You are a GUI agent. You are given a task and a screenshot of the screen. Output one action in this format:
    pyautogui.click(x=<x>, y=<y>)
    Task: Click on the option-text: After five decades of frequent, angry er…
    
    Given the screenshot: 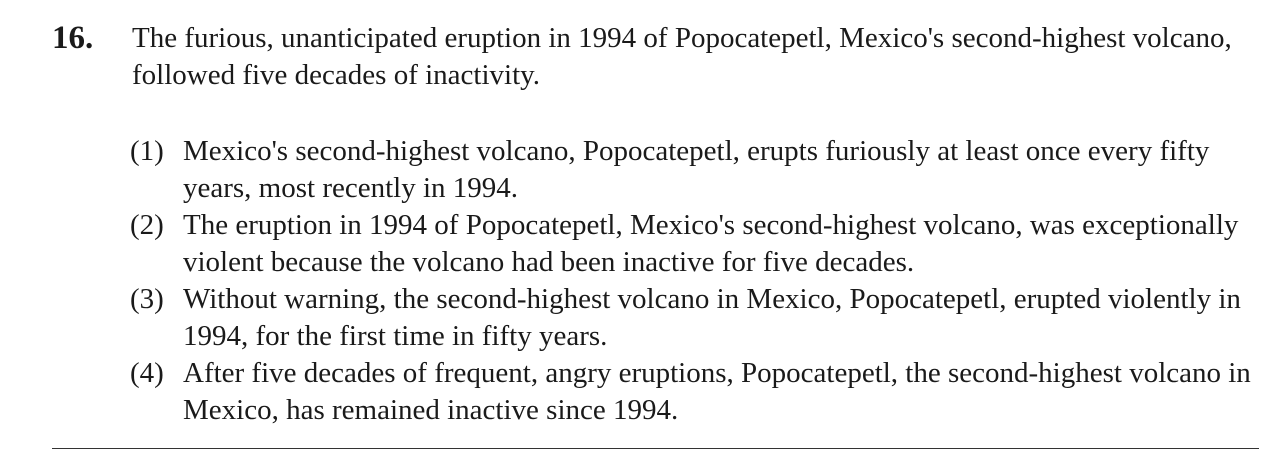 What is the action you would take?
    pyautogui.click(x=717, y=391)
    